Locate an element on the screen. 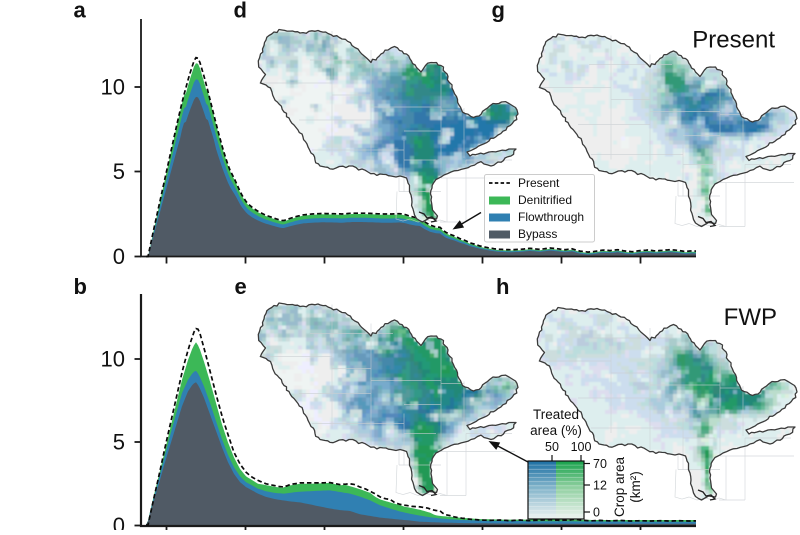 Image resolution: width=800 pixels, height=535 pixels. svg-text: 70 is located at coordinates (600, 464).